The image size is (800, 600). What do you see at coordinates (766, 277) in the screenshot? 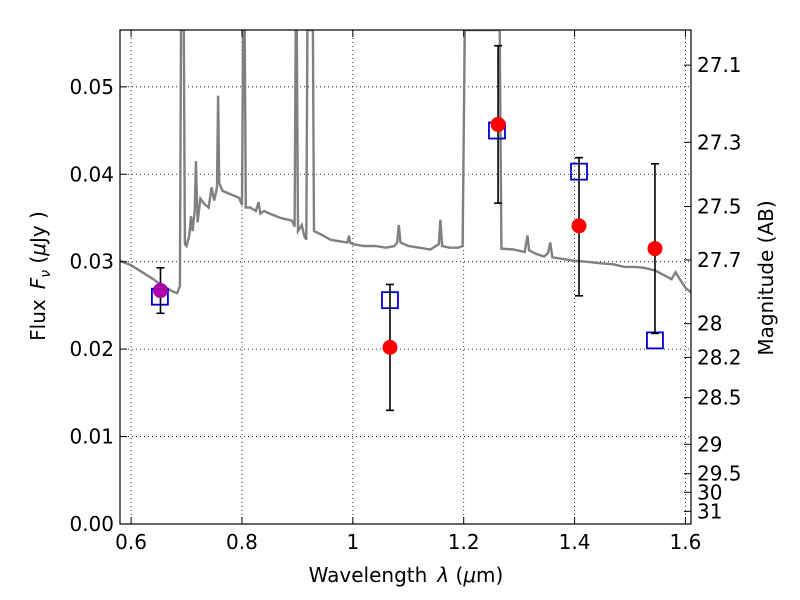
I see `y2-axis-label: Magnitude (AB)` at bounding box center [766, 277].